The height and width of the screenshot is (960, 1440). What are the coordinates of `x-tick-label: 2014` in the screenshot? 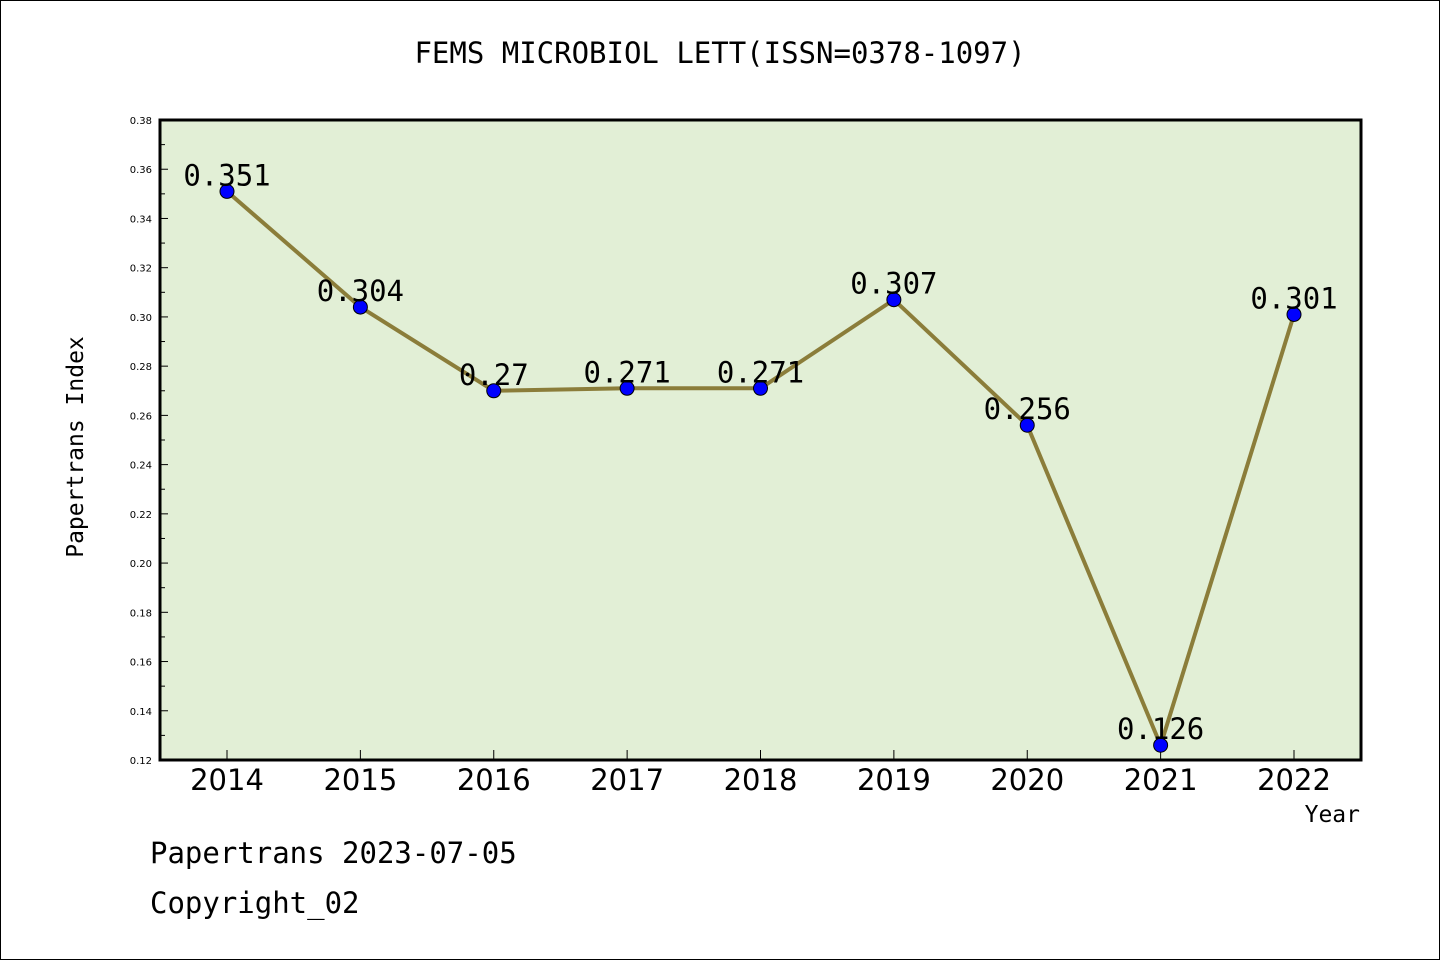 It's located at (227, 780).